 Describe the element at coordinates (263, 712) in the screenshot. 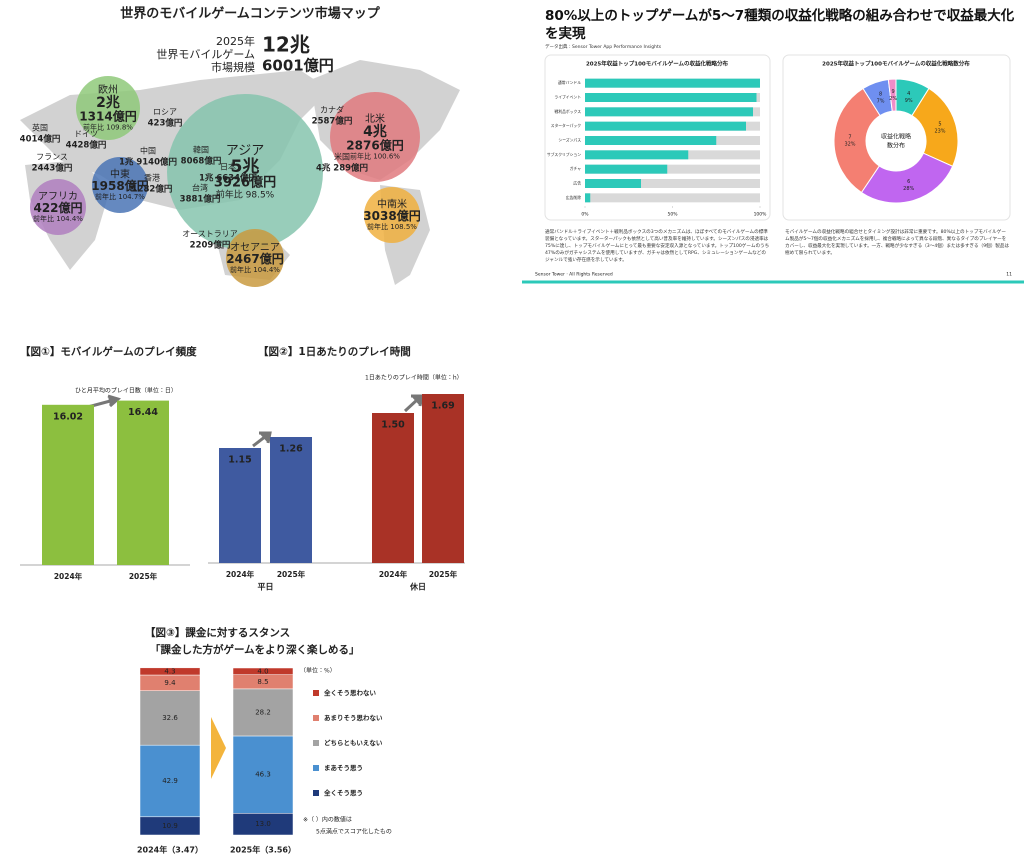

I see `value-label: 28.2` at that location.